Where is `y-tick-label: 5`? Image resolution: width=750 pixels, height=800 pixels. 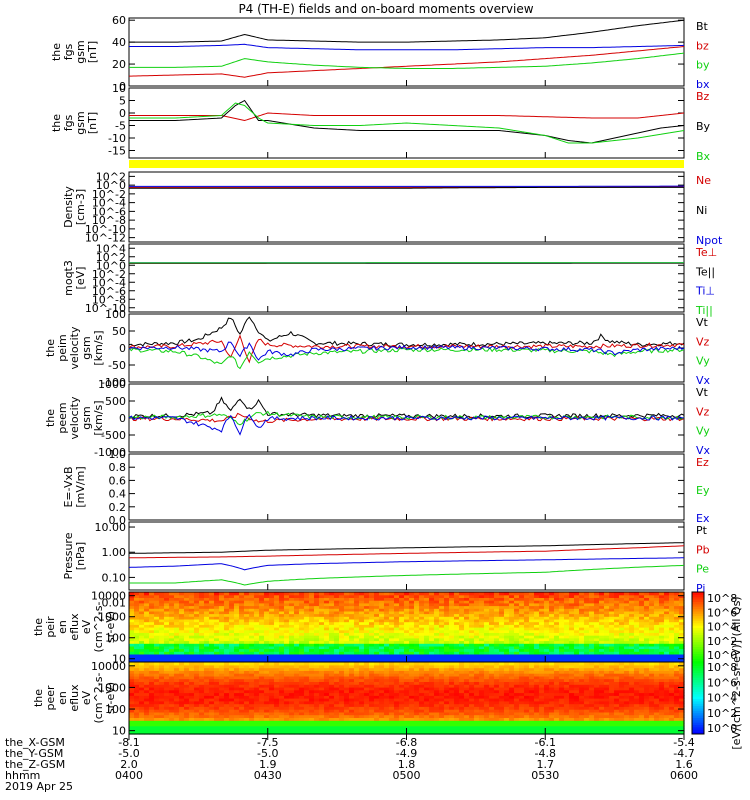 y-tick-label: 5 is located at coordinates (122, 101).